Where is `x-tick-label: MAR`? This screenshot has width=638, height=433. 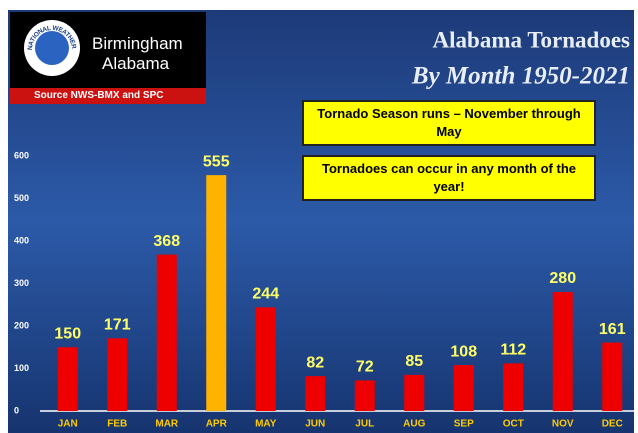
x-tick-label: MAR is located at coordinates (167, 424).